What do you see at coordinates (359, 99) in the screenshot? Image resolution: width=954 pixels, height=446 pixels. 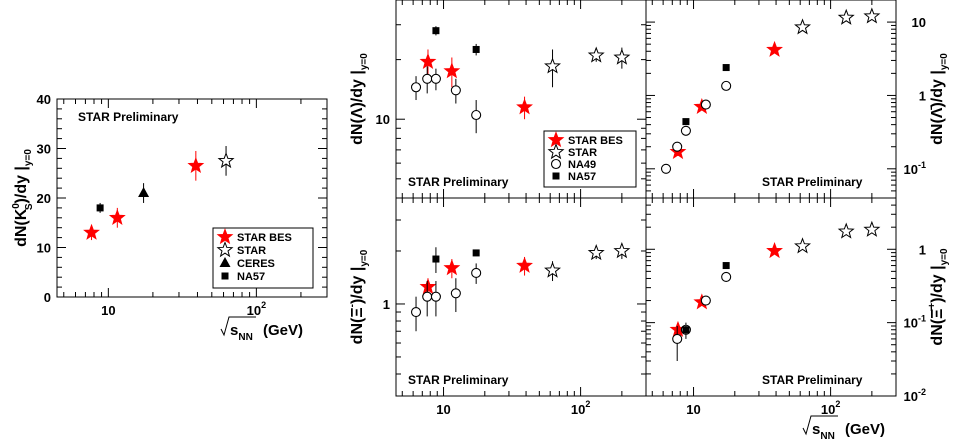 I see `y-axis-label: dN(Λ)/dy |y=0` at bounding box center [359, 99].